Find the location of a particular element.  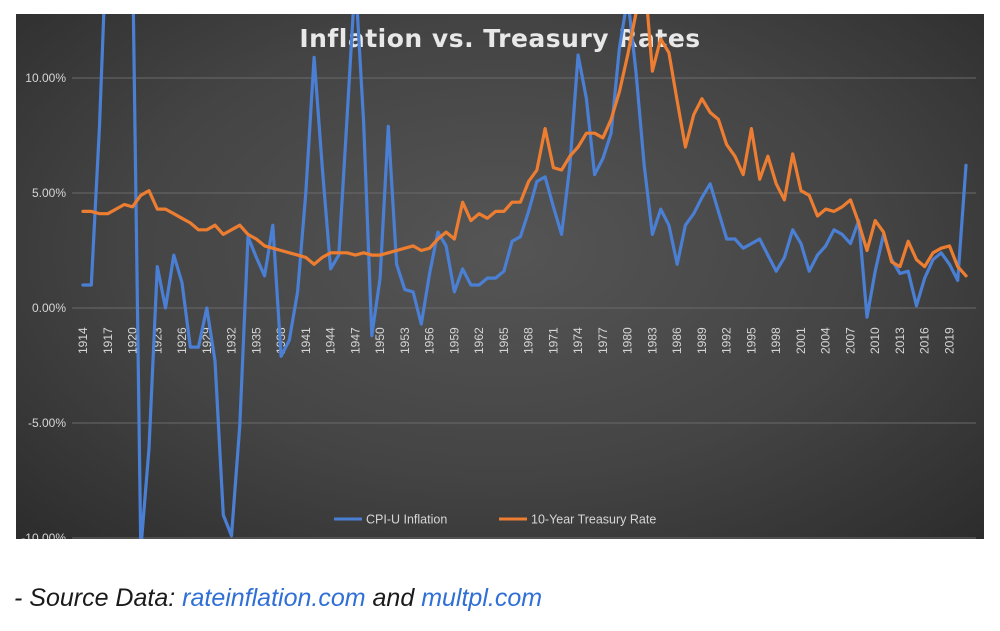

source-middle: and is located at coordinates (393, 598).